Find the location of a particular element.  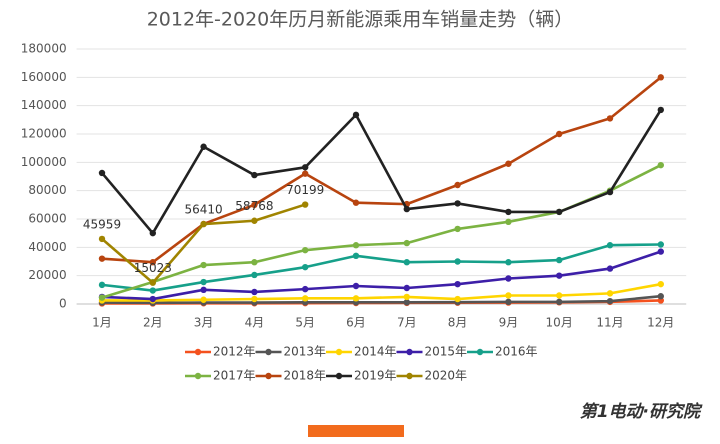

y-tick-label: 60000 is located at coordinates (47, 219).